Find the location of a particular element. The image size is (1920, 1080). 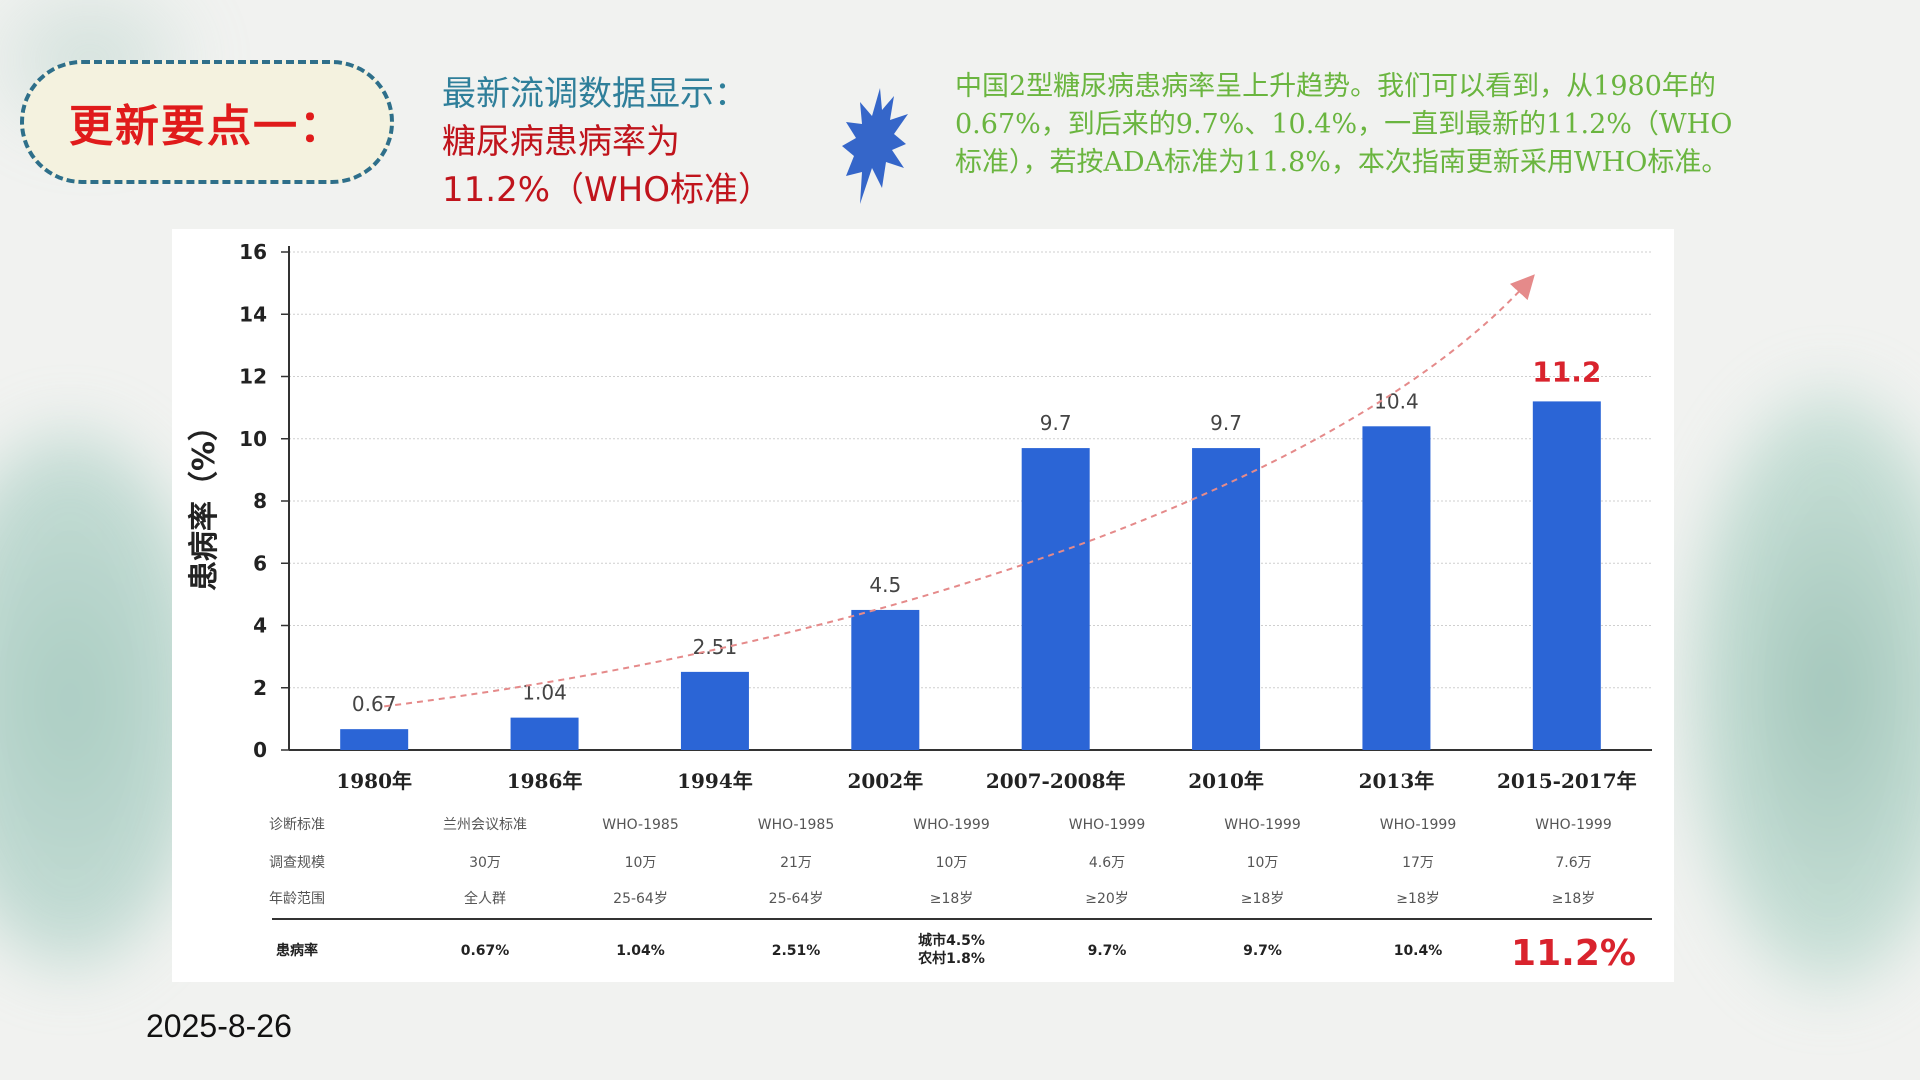

x-category-label: 2002年 is located at coordinates (885, 781).